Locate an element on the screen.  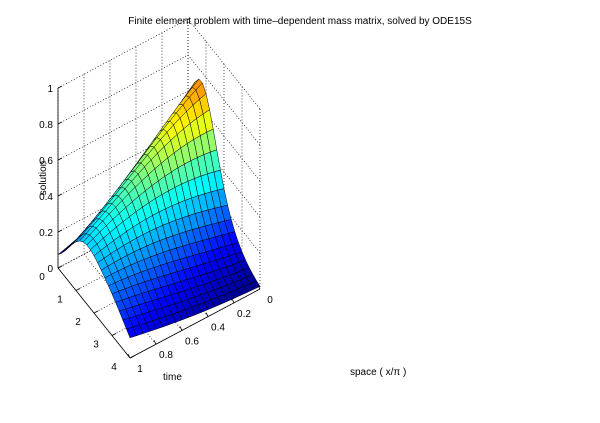
z-tick-label: 0.2 is located at coordinates (46, 233).